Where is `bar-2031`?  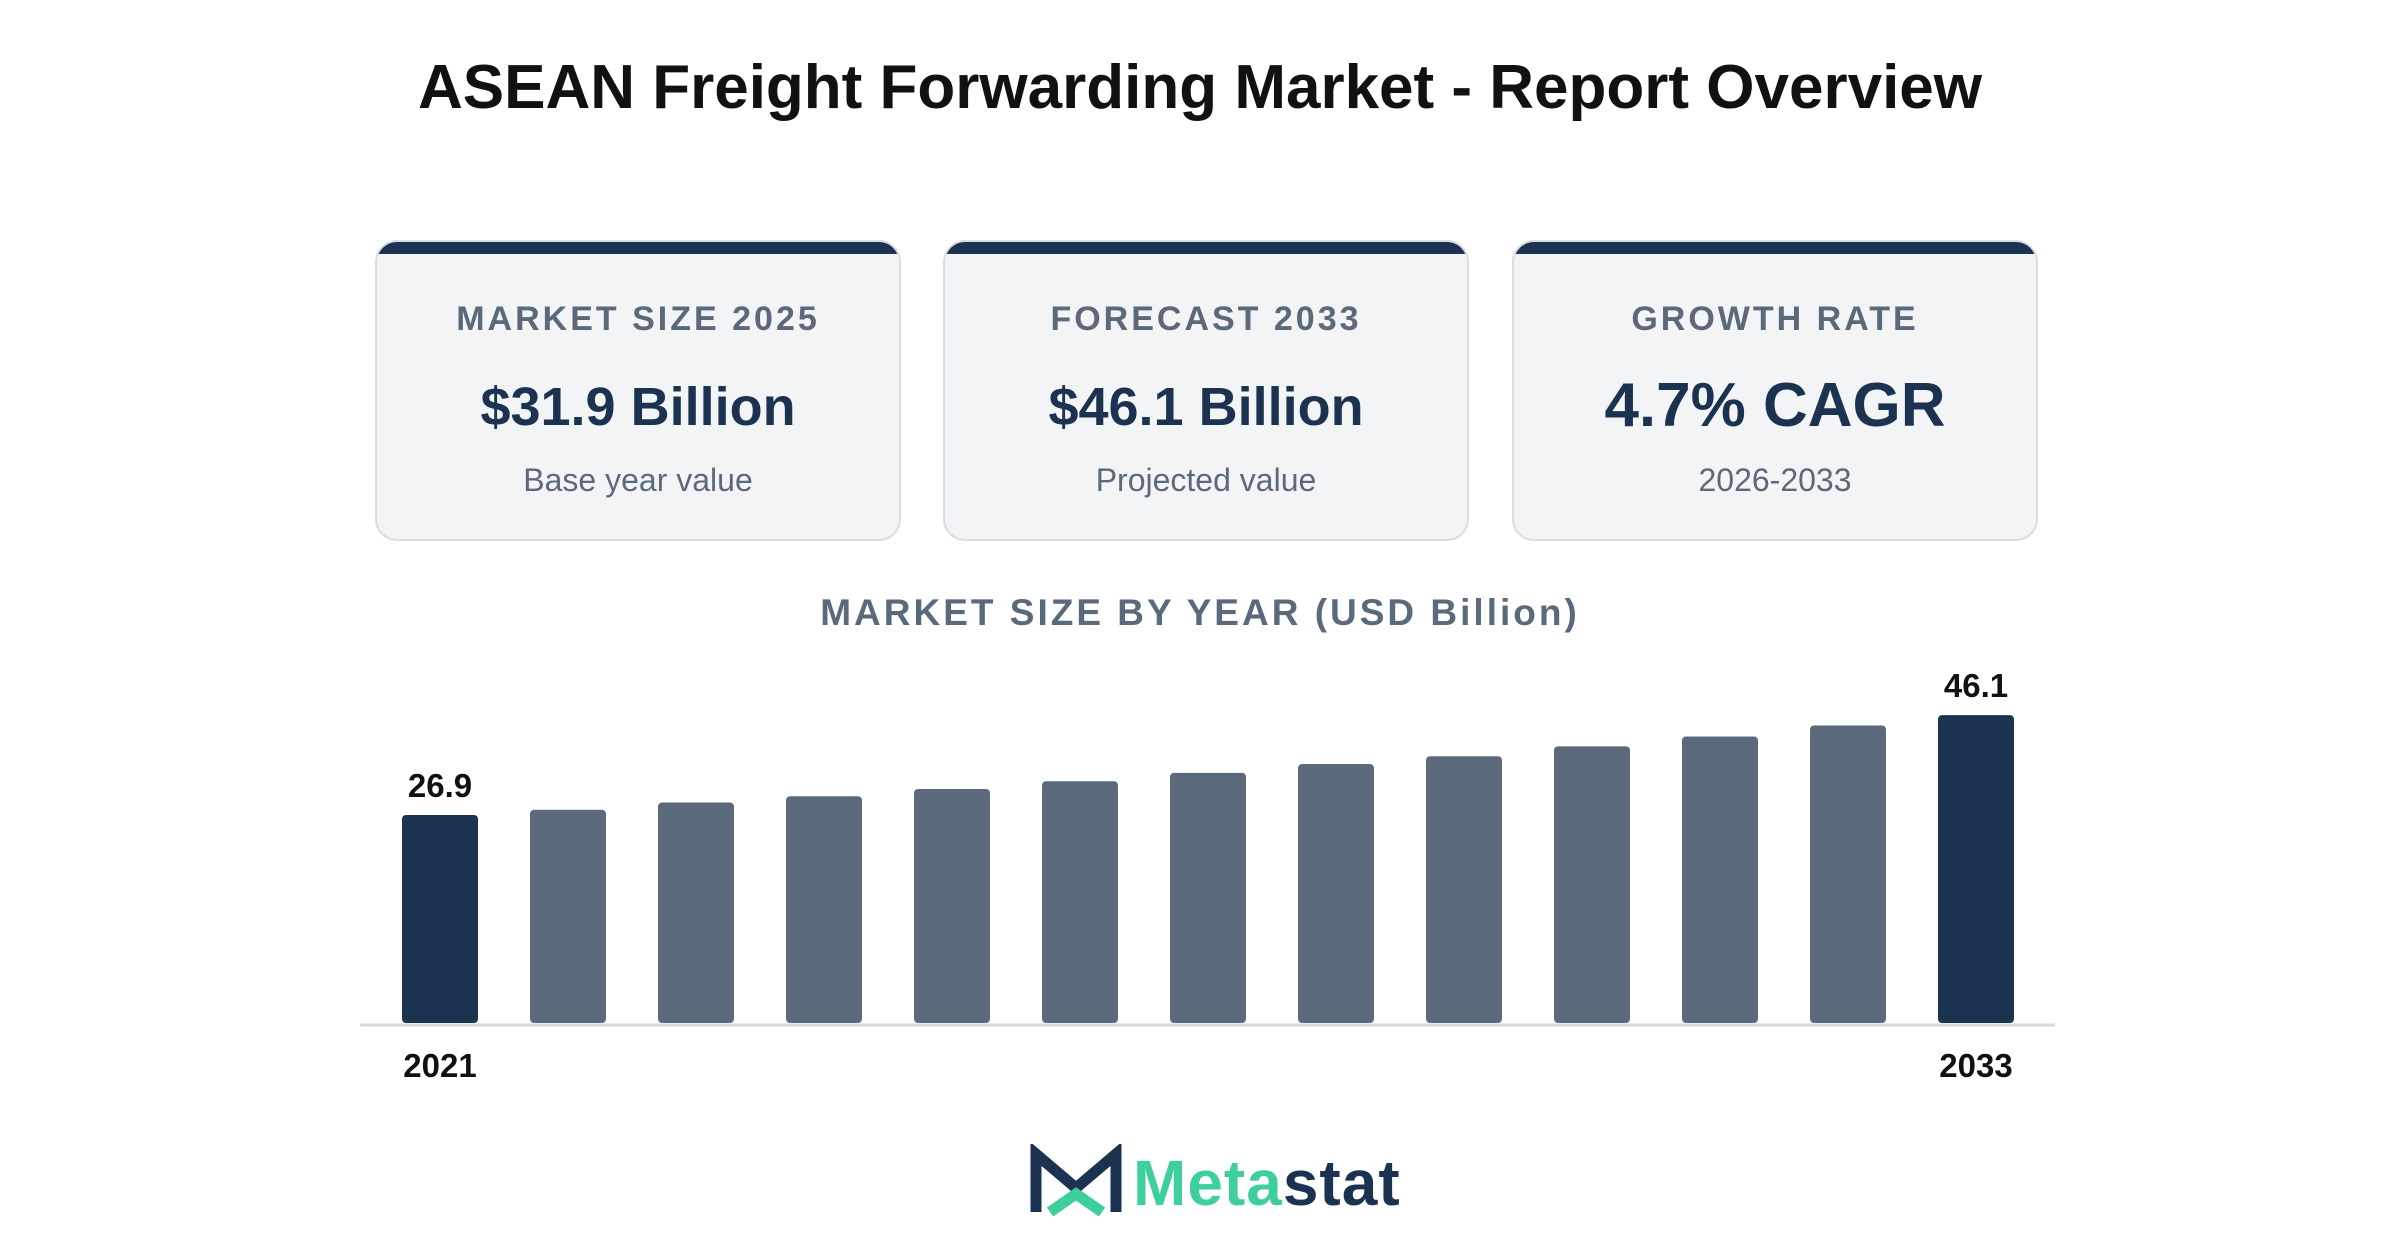
bar-2031 is located at coordinates (1720, 879).